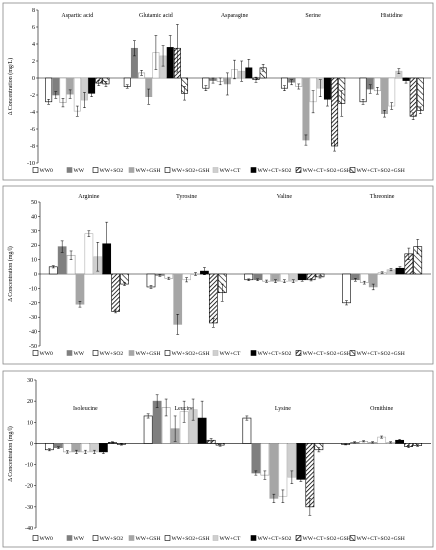 The width and height of the screenshot is (436, 550). Describe the element at coordinates (33, 11) in the screenshot. I see `y-tick-label: 8` at that location.